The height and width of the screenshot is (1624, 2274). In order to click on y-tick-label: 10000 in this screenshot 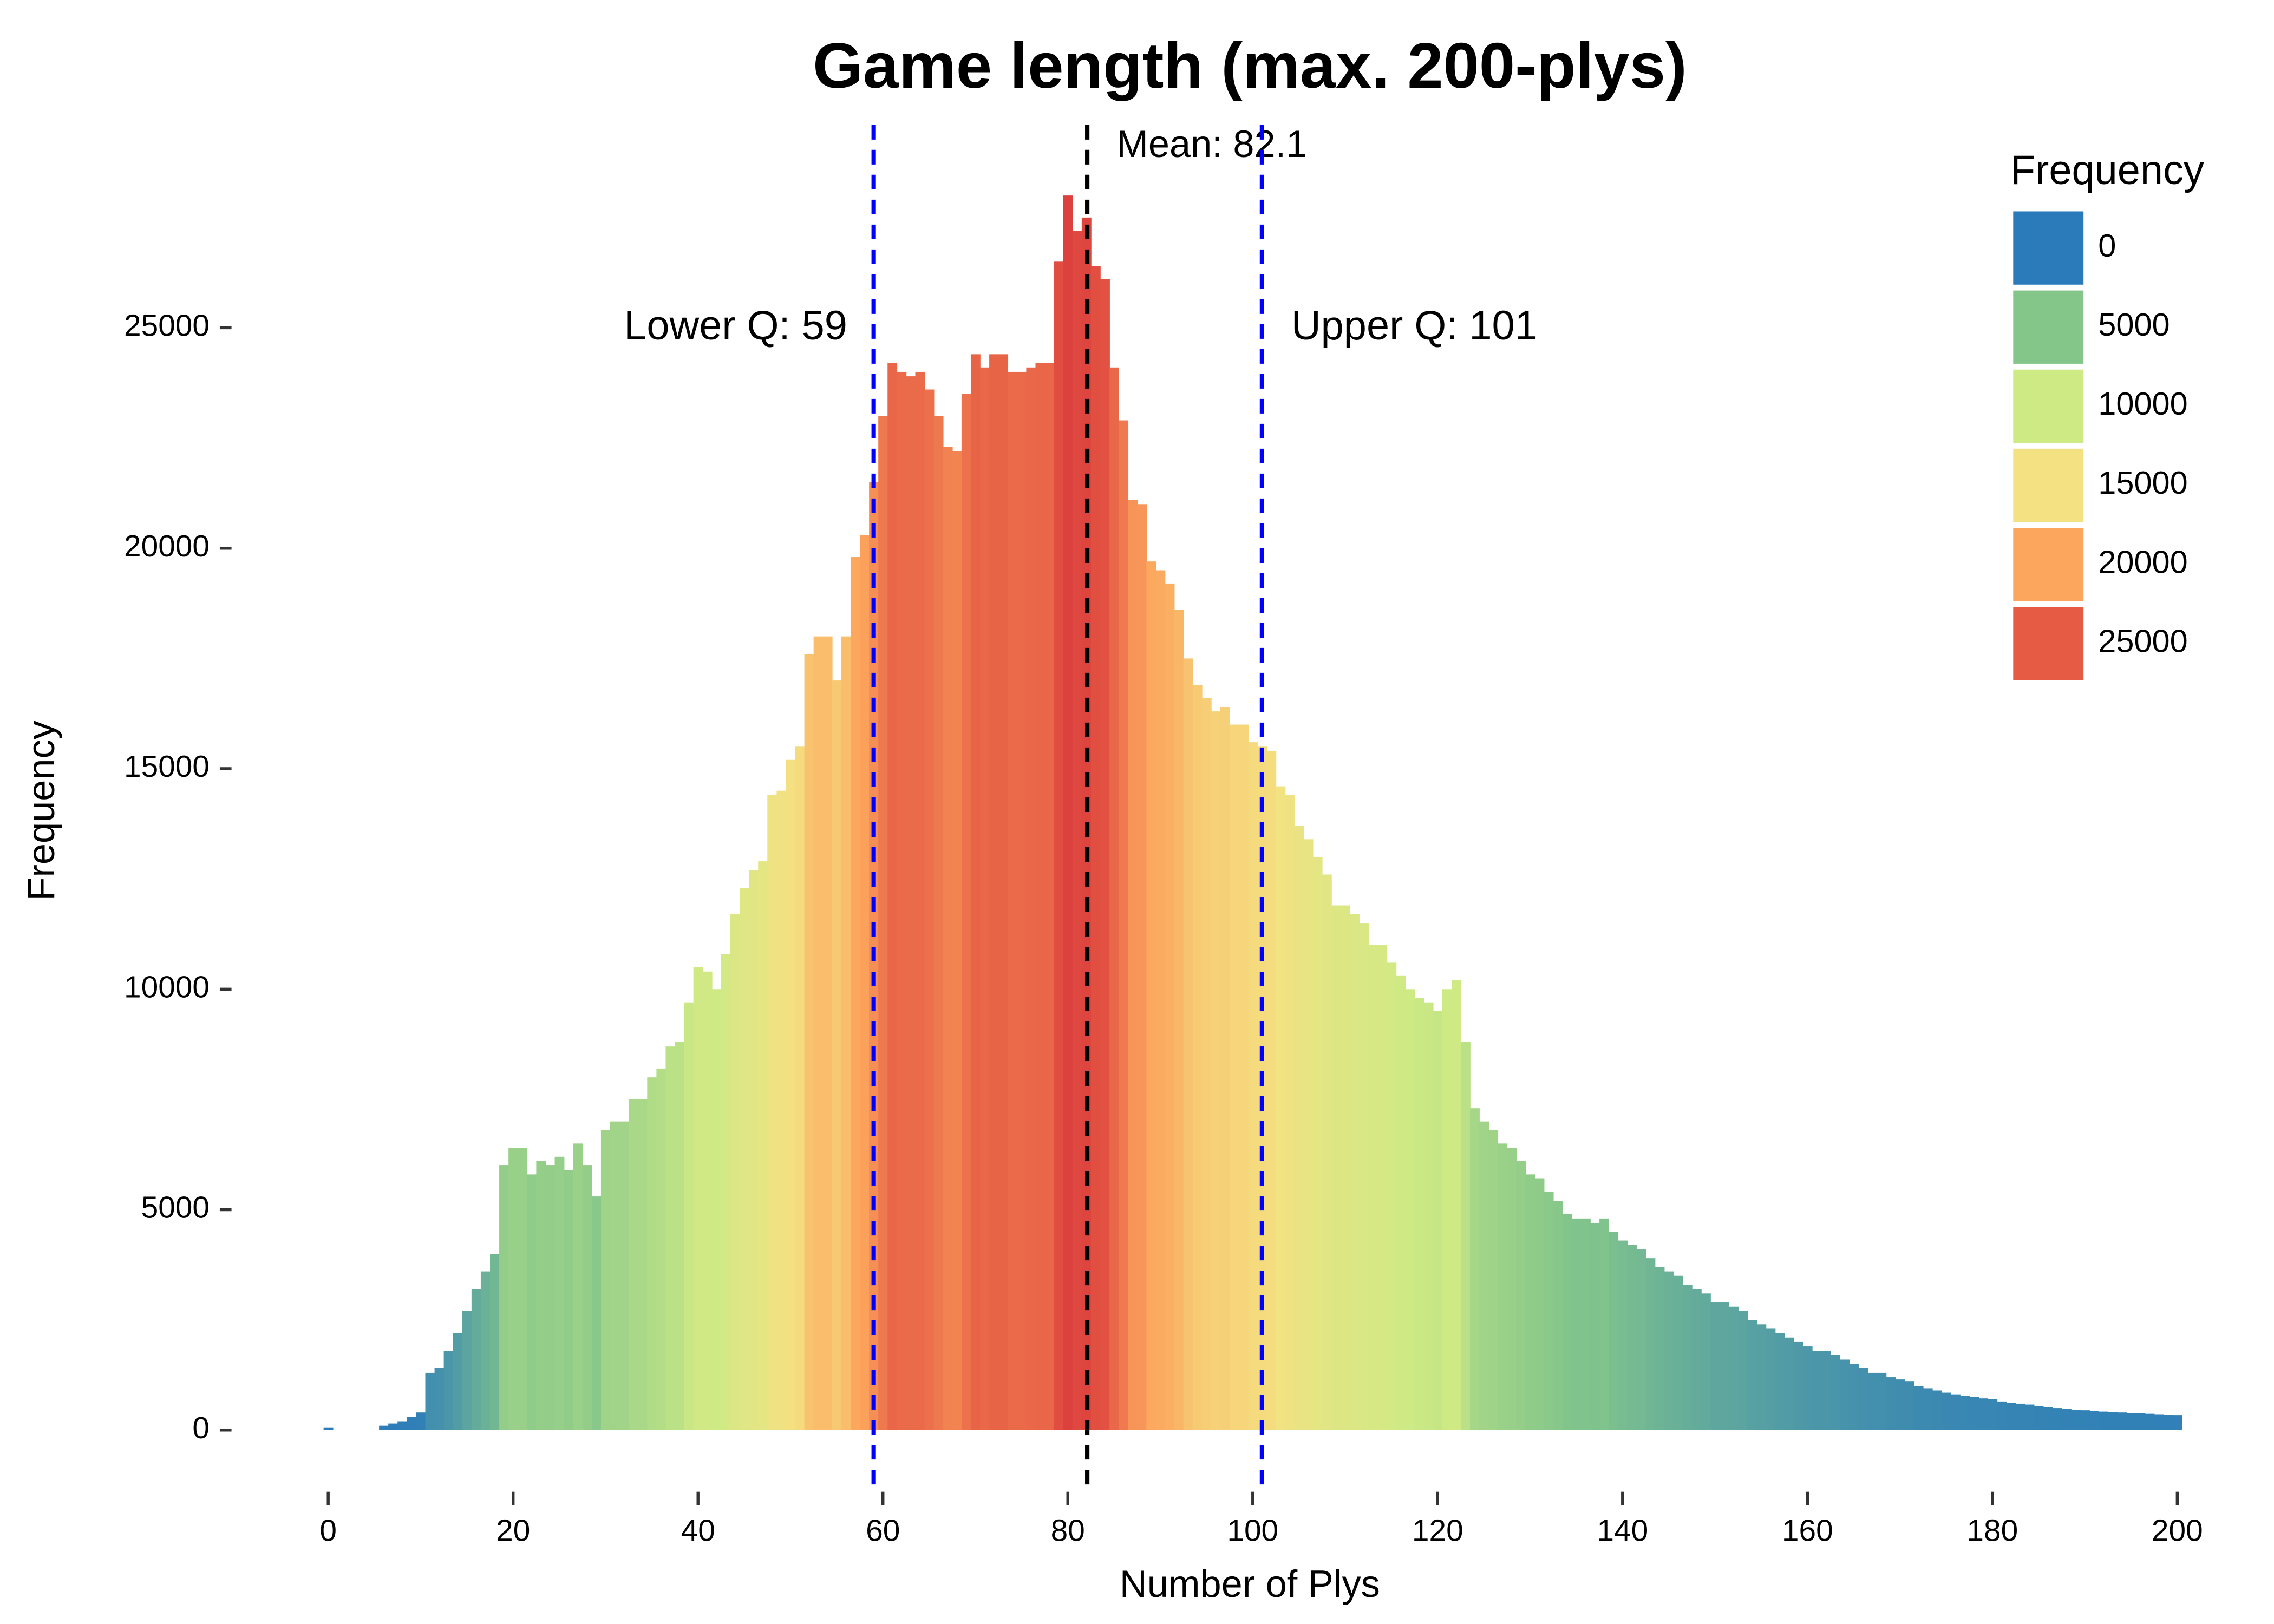, I will do `click(167, 987)`.